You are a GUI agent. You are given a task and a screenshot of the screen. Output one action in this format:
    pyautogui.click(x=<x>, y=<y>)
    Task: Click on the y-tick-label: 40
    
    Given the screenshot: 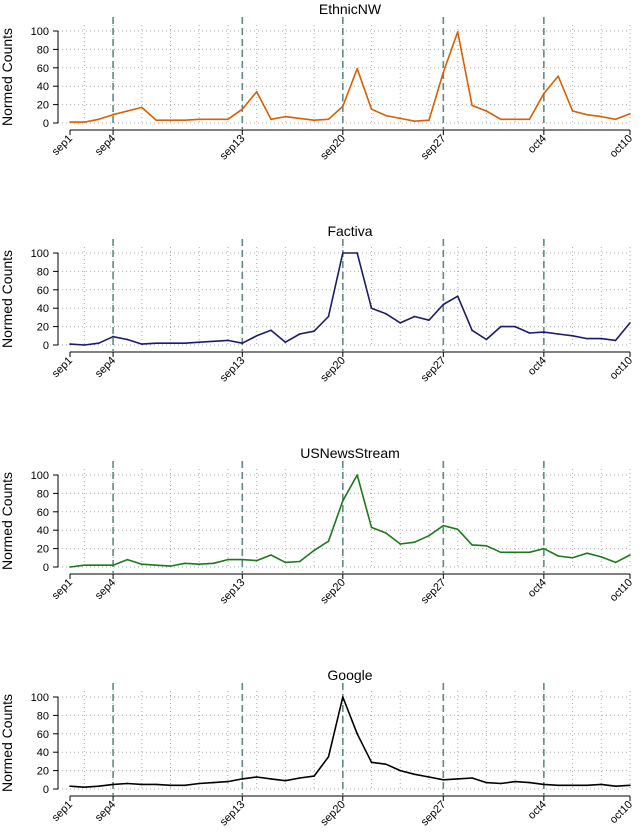 What is the action you would take?
    pyautogui.click(x=43, y=753)
    